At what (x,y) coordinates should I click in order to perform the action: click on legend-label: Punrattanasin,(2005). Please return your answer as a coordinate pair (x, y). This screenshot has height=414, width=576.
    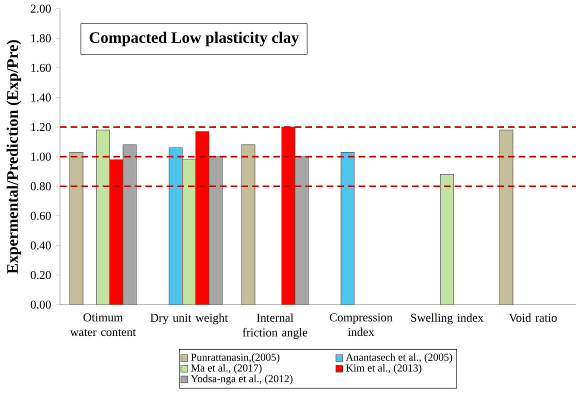
    Looking at the image, I should click on (235, 358).